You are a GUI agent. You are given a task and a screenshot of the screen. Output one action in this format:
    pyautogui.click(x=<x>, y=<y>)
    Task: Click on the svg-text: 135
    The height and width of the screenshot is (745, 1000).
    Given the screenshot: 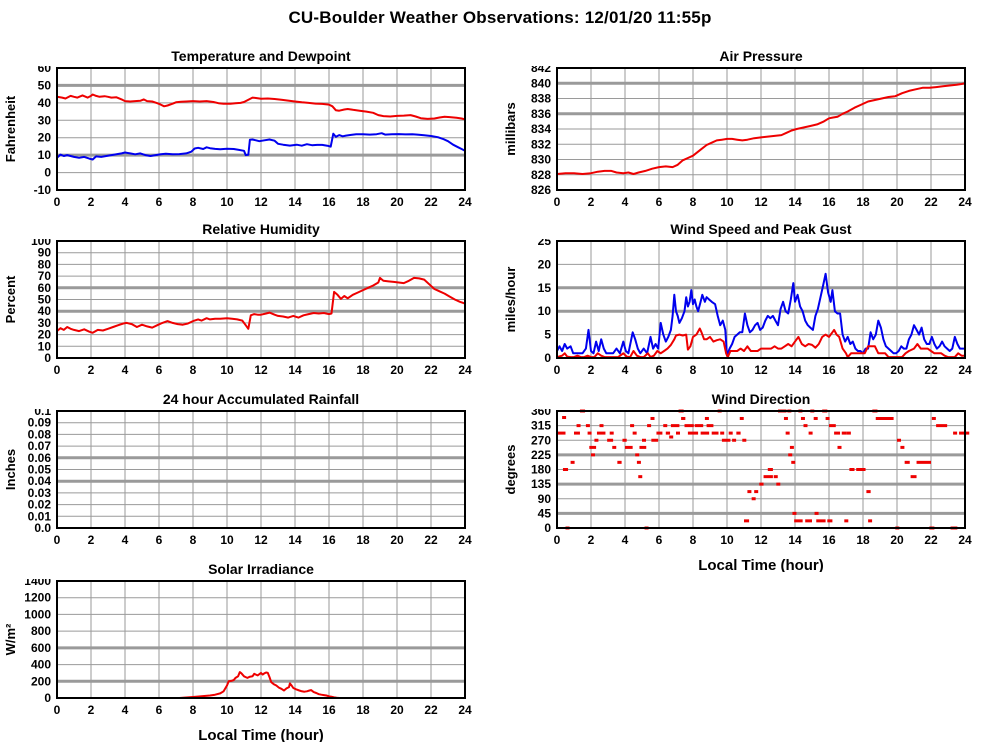 What is the action you would take?
    pyautogui.click(x=541, y=484)
    